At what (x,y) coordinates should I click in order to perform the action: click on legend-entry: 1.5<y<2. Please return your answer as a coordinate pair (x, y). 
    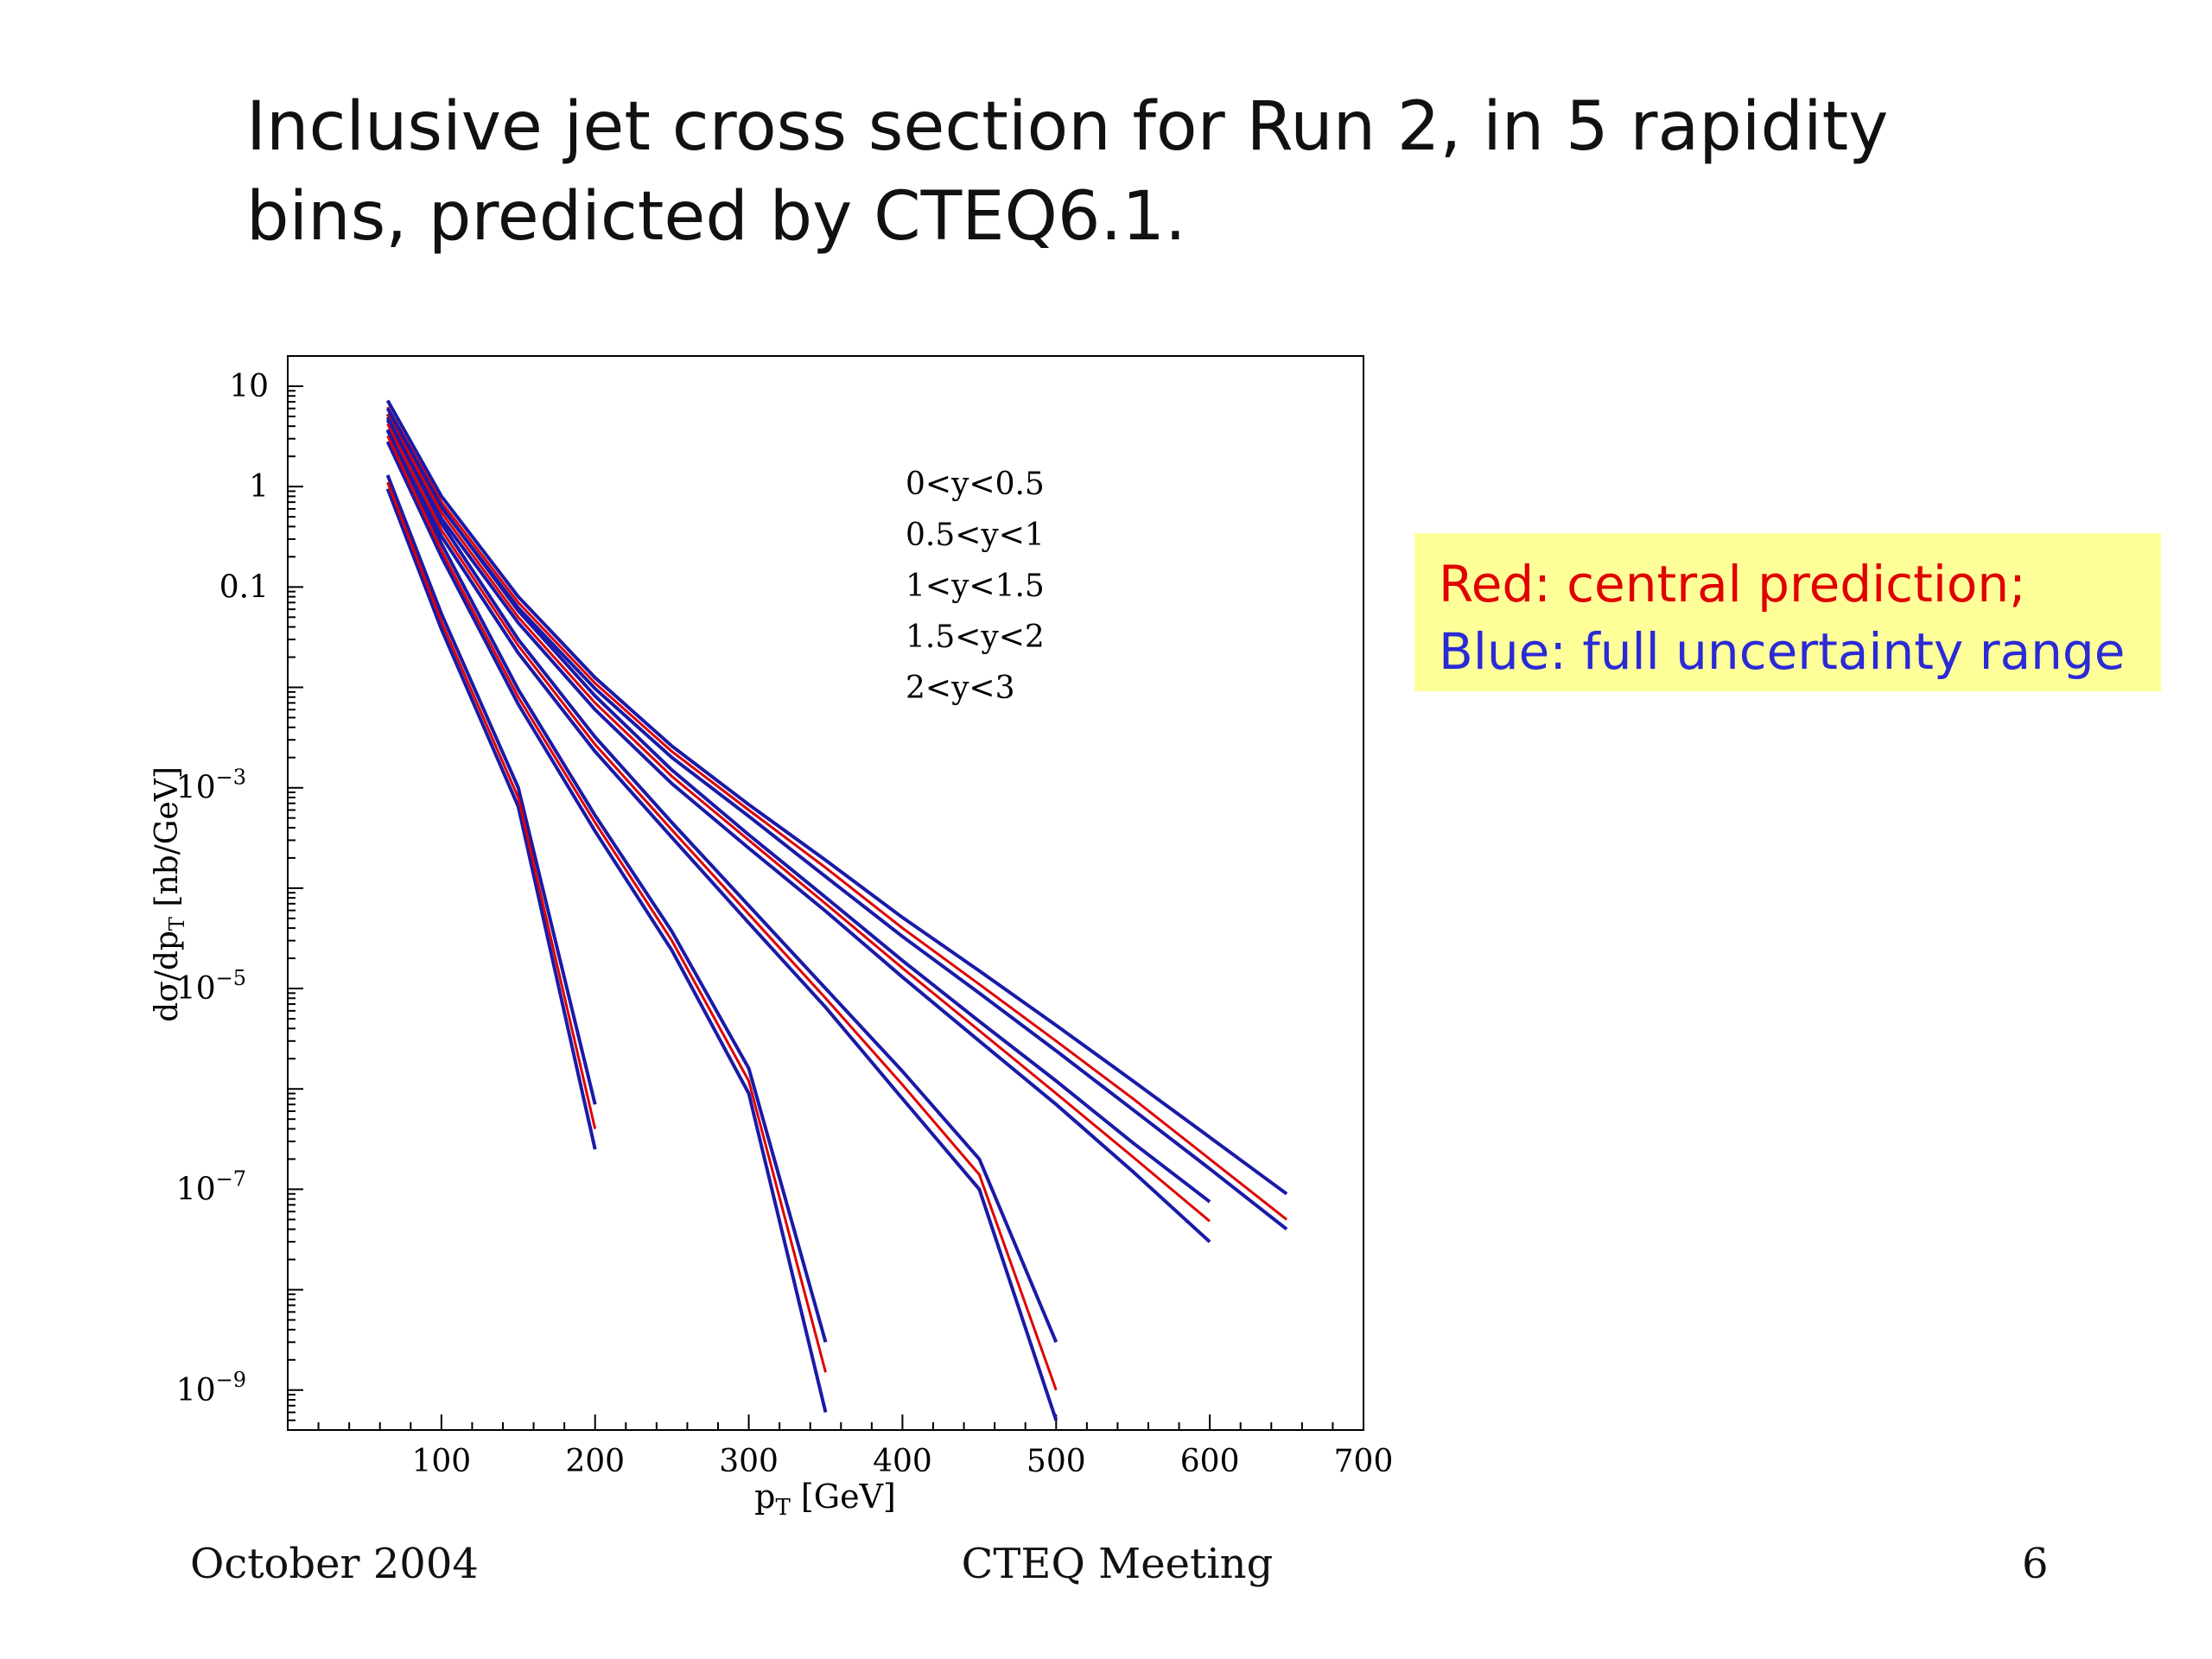
    Looking at the image, I should click on (975, 637).